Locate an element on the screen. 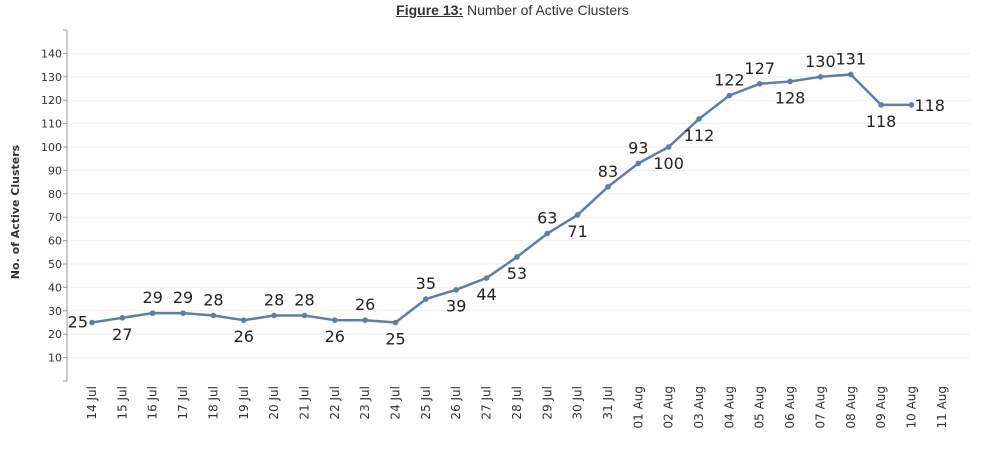  y-tick-label: 30 is located at coordinates (55, 311).